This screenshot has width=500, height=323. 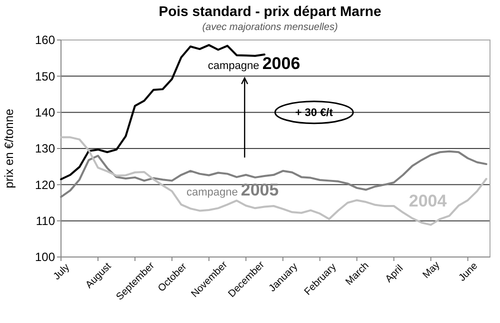 What do you see at coordinates (45, 149) in the screenshot?
I see `y-tick-label: 130` at bounding box center [45, 149].